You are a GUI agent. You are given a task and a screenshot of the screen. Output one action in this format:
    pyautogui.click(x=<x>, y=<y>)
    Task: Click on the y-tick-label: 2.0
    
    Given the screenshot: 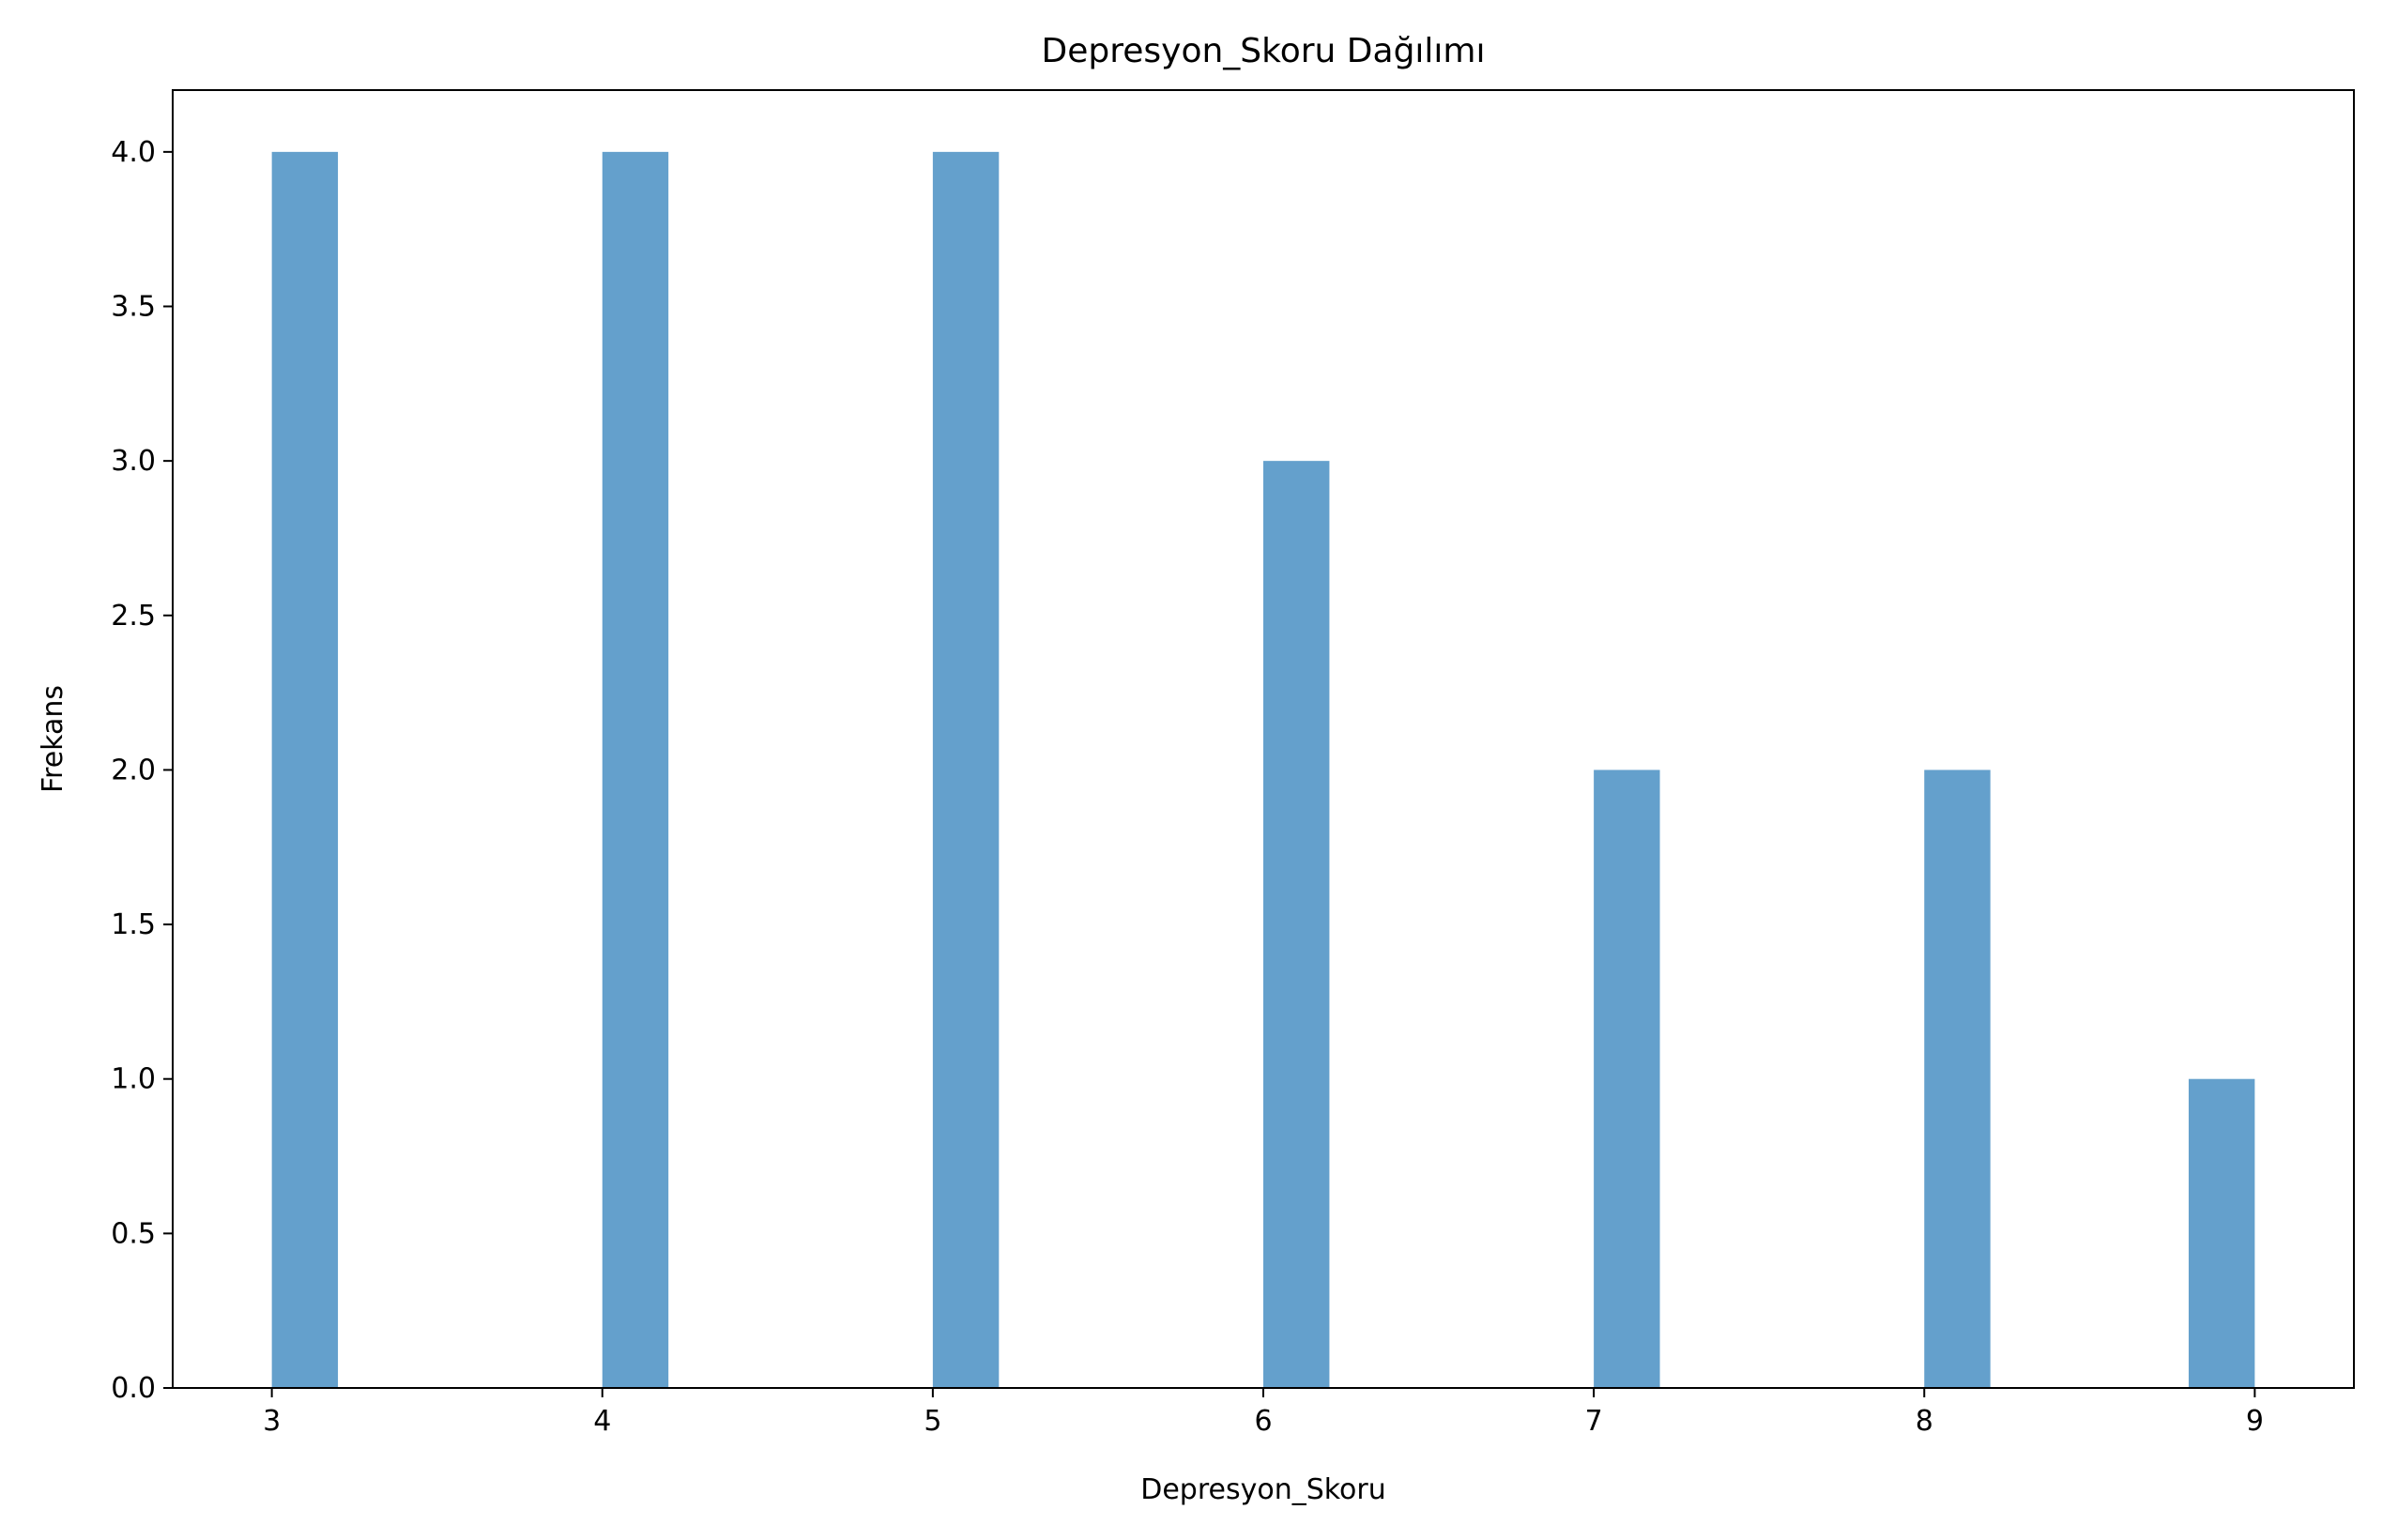 What is the action you would take?
    pyautogui.click(x=133, y=770)
    